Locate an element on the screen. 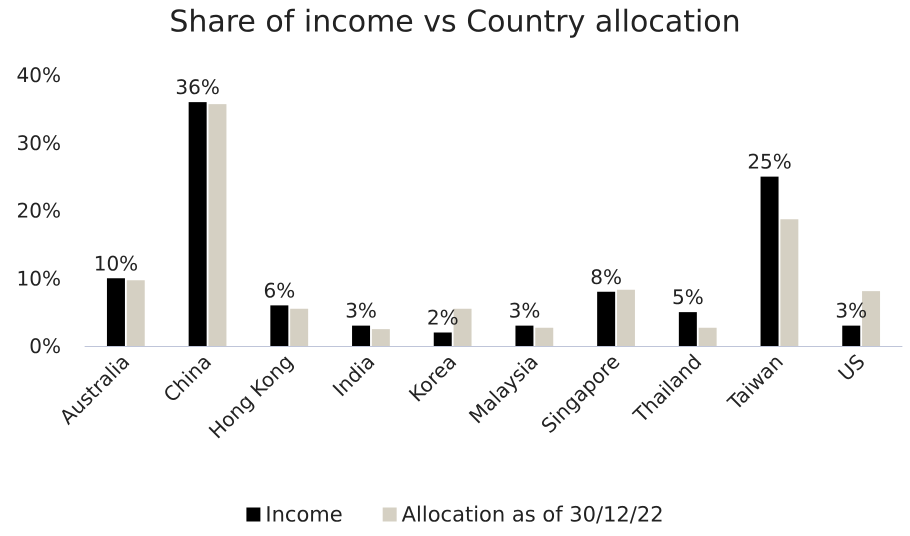 Image resolution: width=910 pixels, height=536 pixels. y-tick-label: 10% is located at coordinates (38, 278).